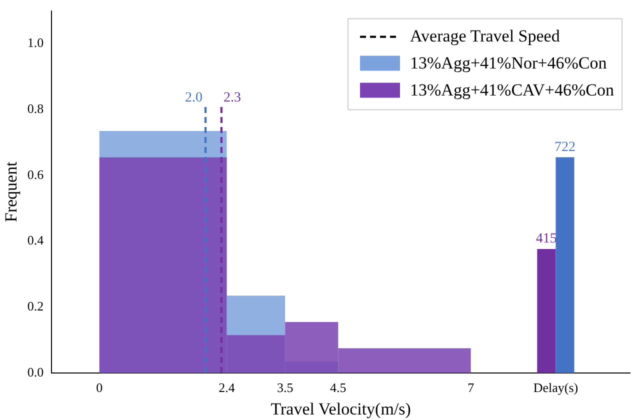 The height and width of the screenshot is (420, 632). Describe the element at coordinates (35, 108) in the screenshot. I see `y-tick-label: 0.8` at that location.